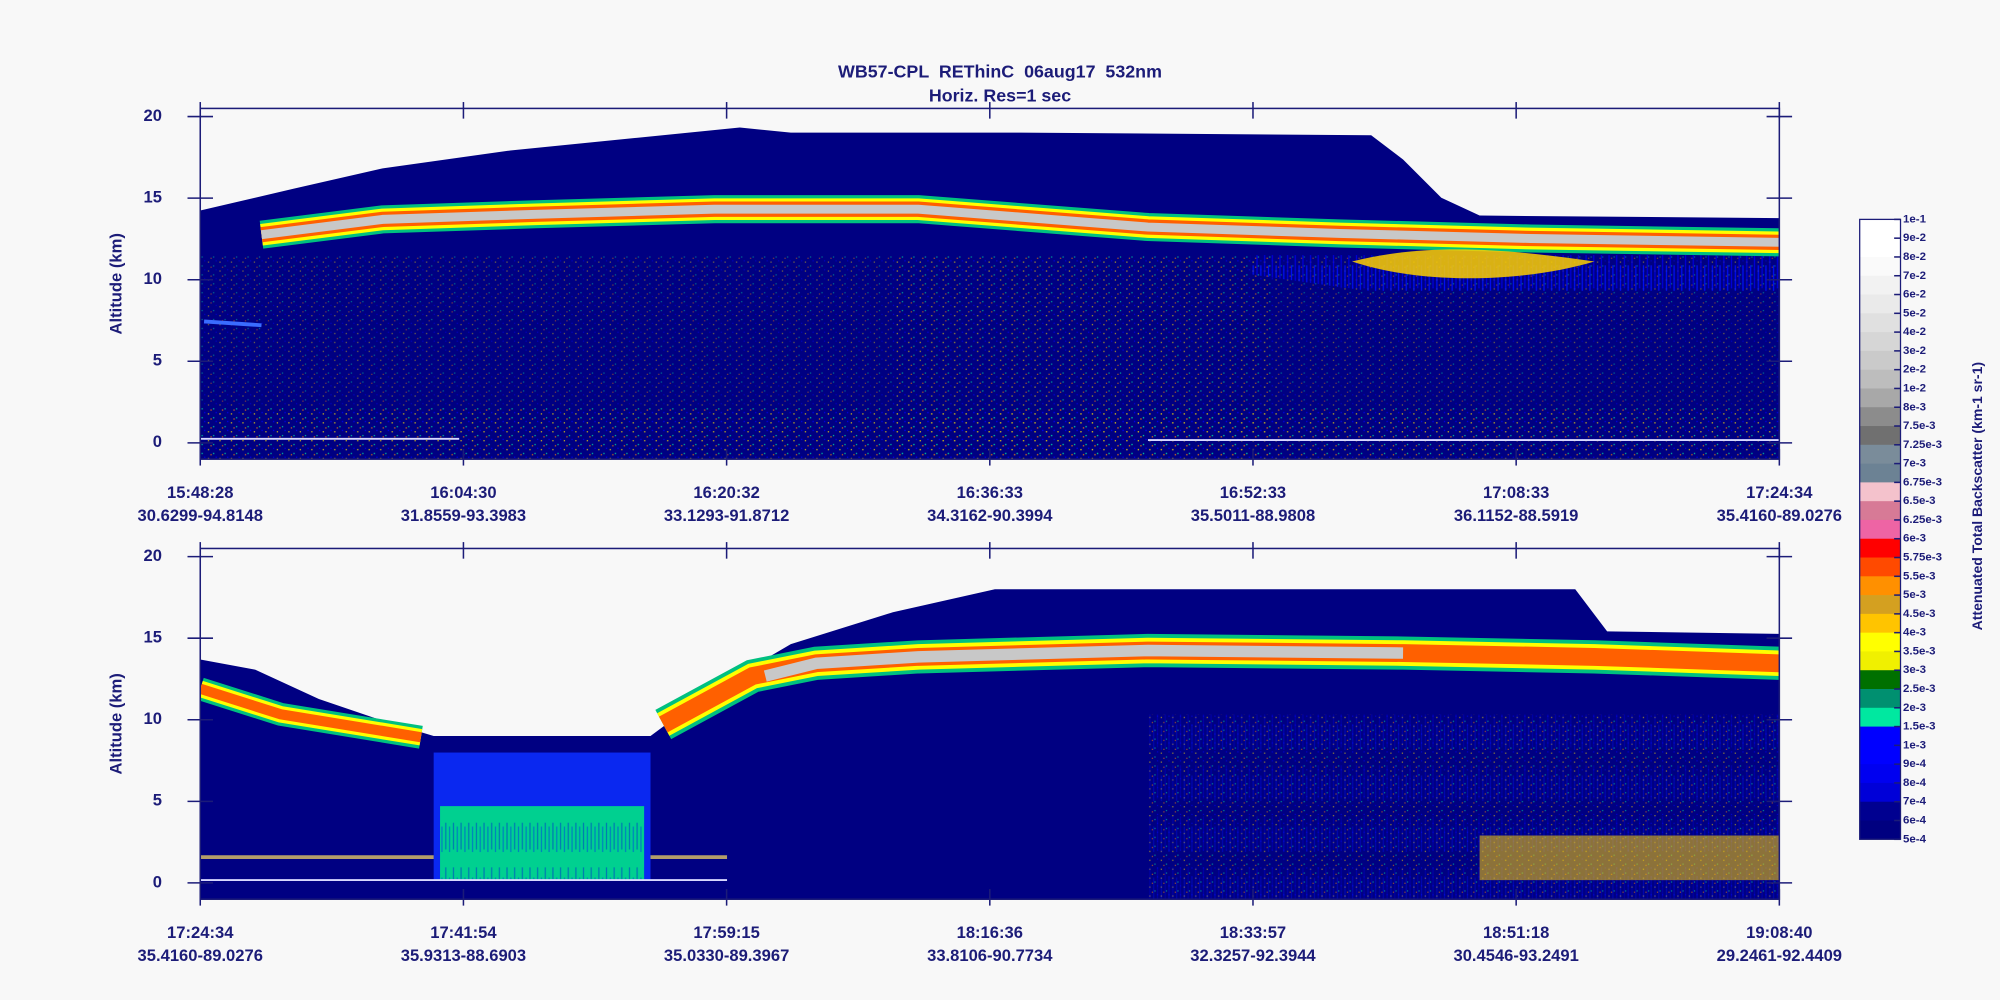  What do you see at coordinates (200, 955) in the screenshot?
I see `x-tick-location: 35.4160-89.0276` at bounding box center [200, 955].